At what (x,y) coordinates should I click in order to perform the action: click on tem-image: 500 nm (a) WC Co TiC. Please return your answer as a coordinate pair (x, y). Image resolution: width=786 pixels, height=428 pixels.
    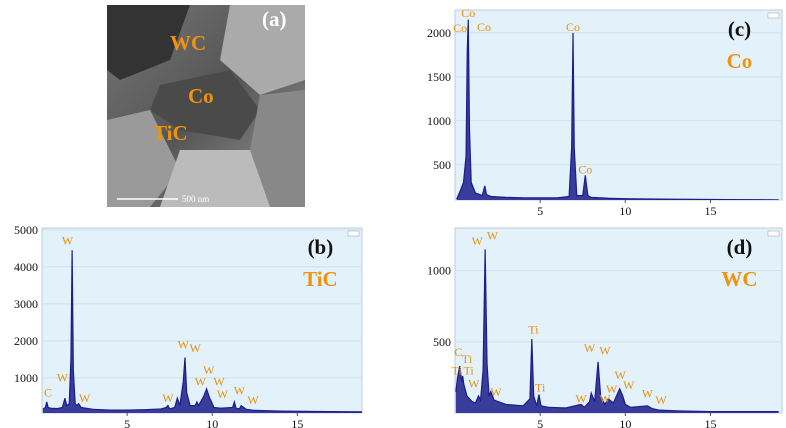
    Looking at the image, I should click on (206, 106).